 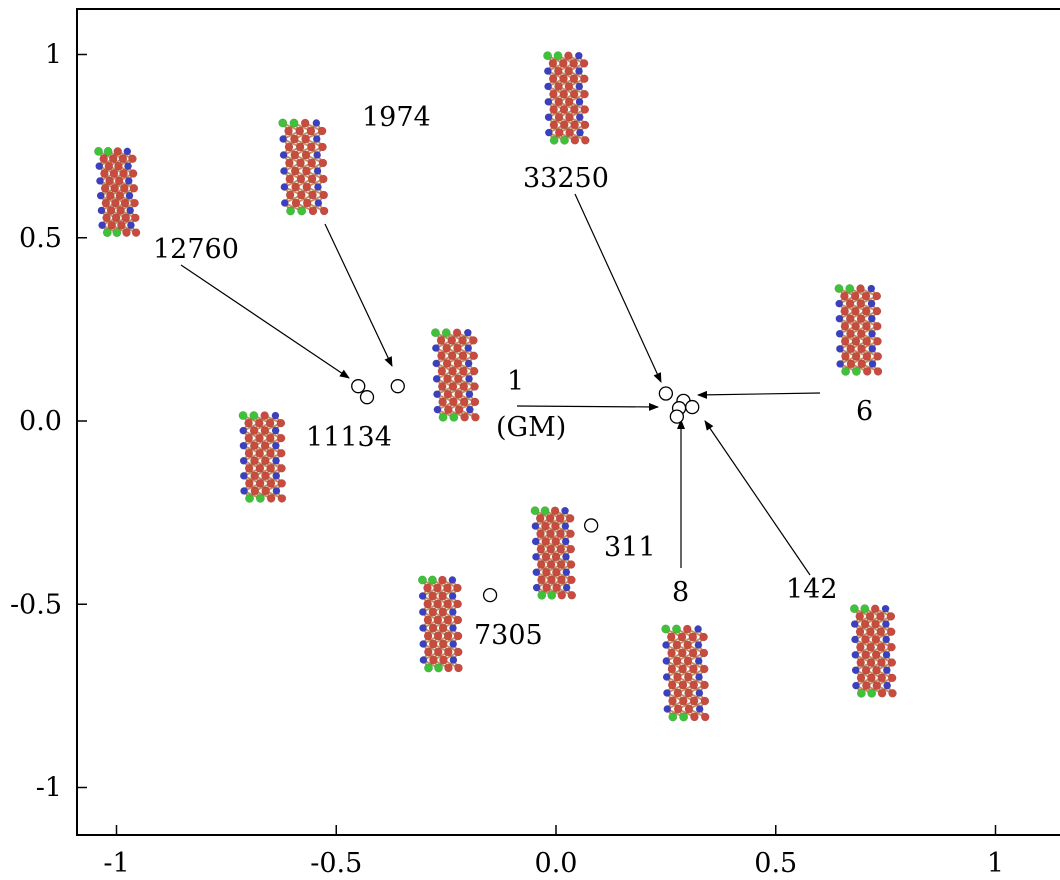 What do you see at coordinates (40, 238) in the screenshot?
I see `y-tick-label: 0.5` at bounding box center [40, 238].